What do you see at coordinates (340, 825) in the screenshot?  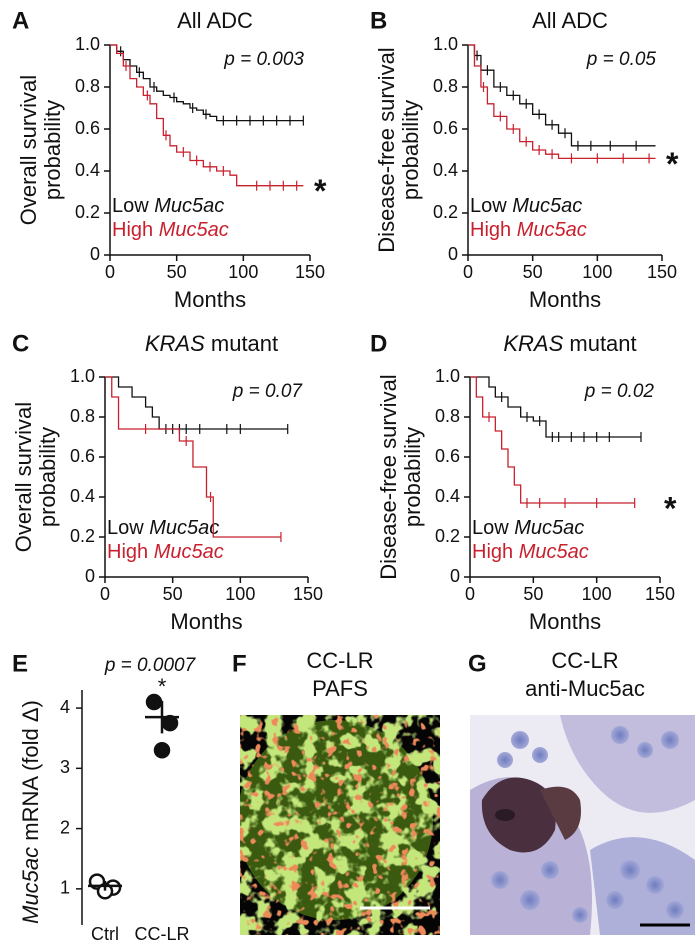 I see `image-f` at bounding box center [340, 825].